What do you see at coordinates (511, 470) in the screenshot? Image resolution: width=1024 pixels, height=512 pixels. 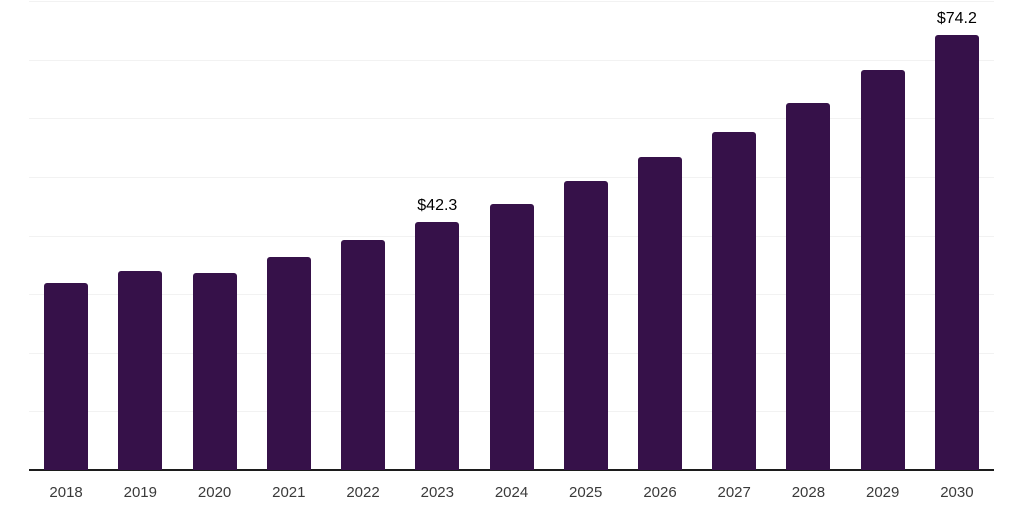 I see `x-axis-line` at bounding box center [511, 470].